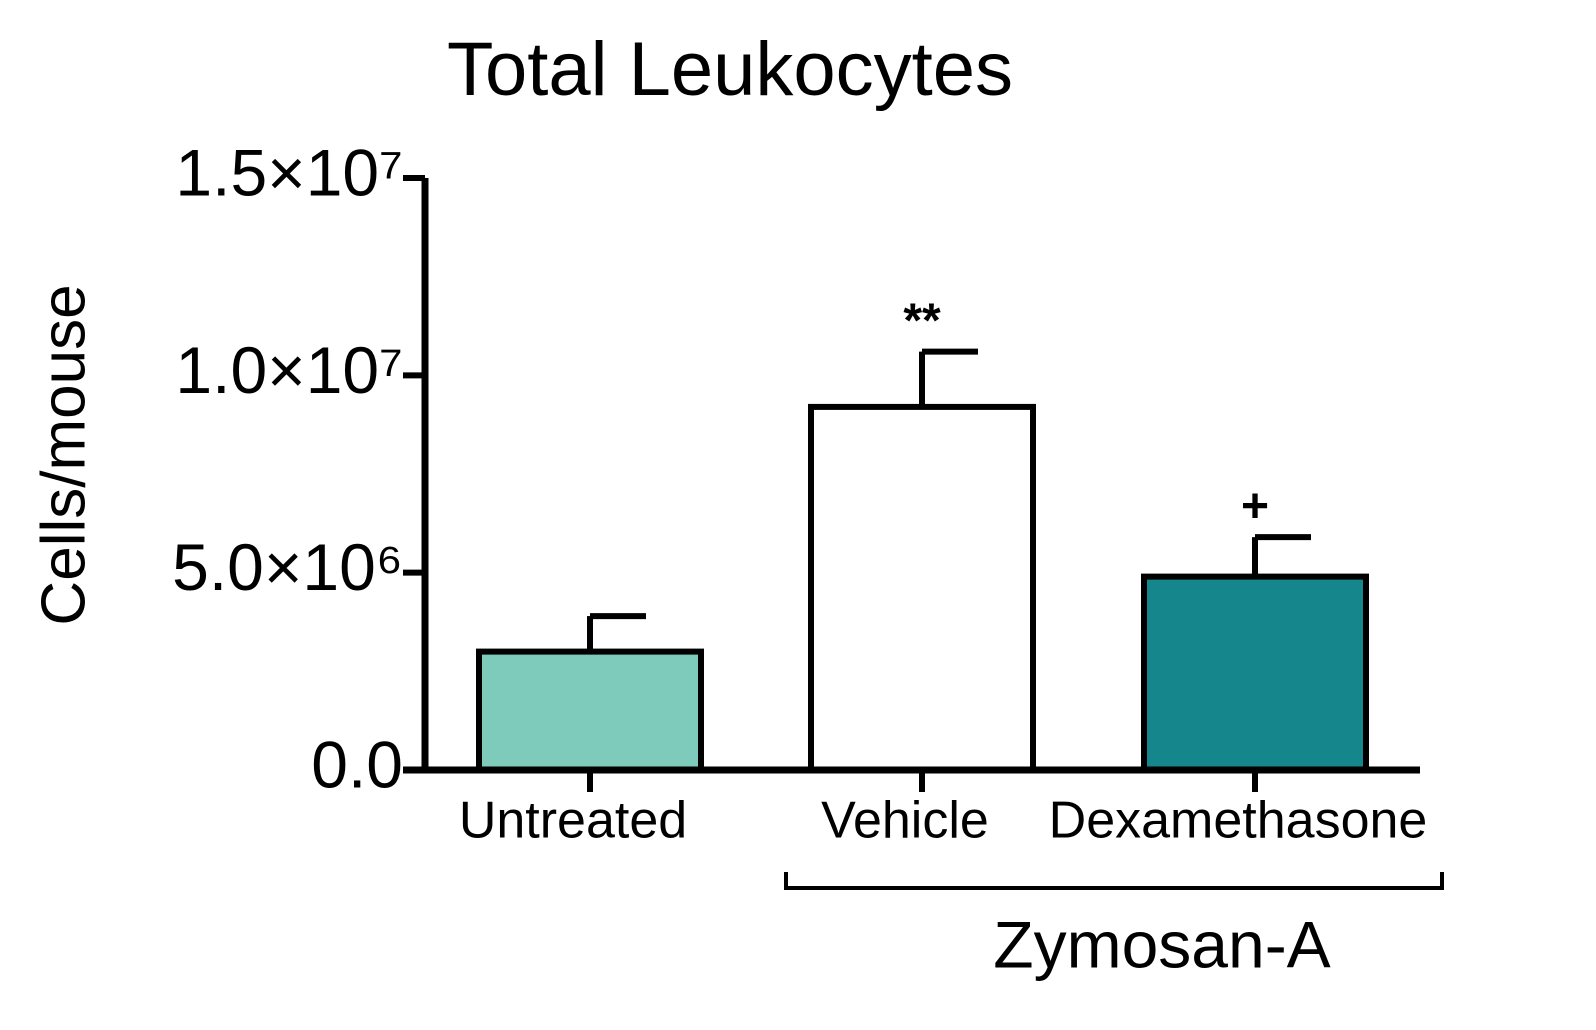 Image resolution: width=1596 pixels, height=1030 pixels. What do you see at coordinates (573, 821) in the screenshot?
I see `x-tick-label: Untreated` at bounding box center [573, 821].